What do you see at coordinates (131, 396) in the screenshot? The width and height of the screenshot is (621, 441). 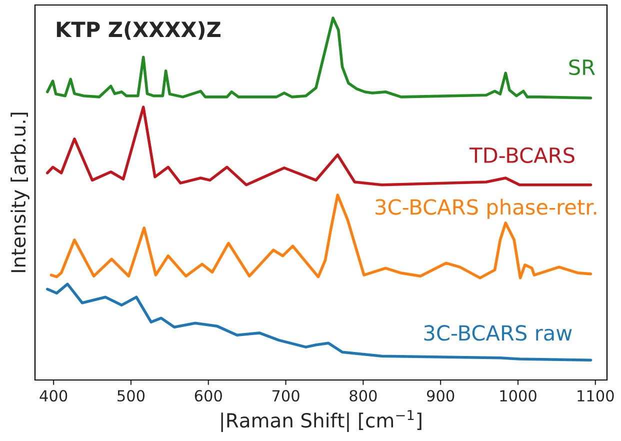 I see `x-tick-label: 500` at bounding box center [131, 396].